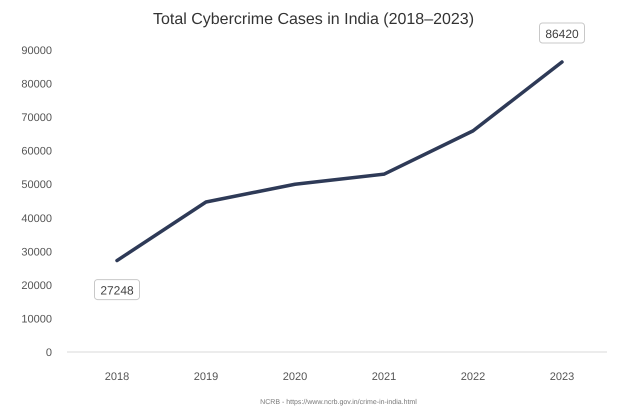  What do you see at coordinates (562, 34) in the screenshot?
I see `data-label: 86420` at bounding box center [562, 34].